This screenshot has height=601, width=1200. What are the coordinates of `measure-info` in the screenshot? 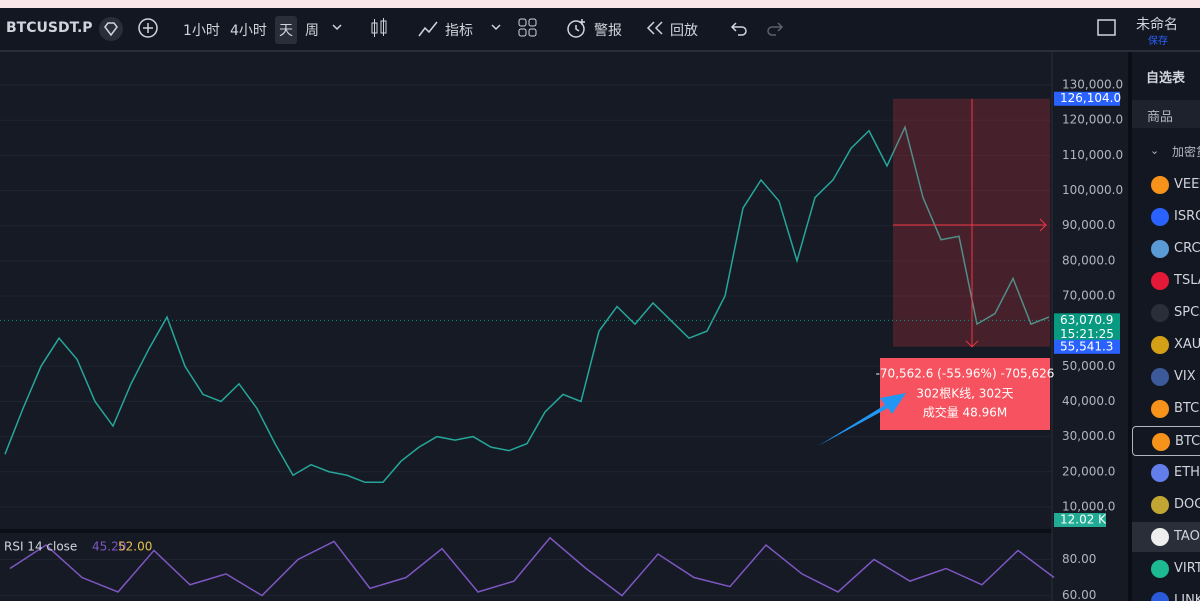 It's located at (965, 394).